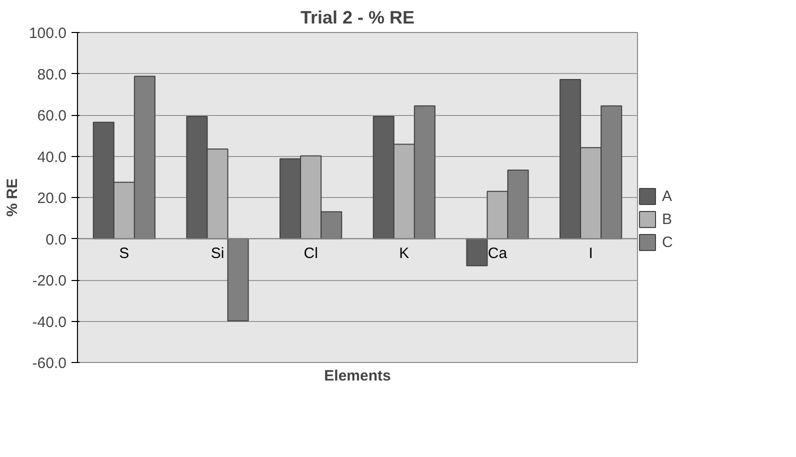  I want to click on y-tick-label: 100.0, so click(47, 33).